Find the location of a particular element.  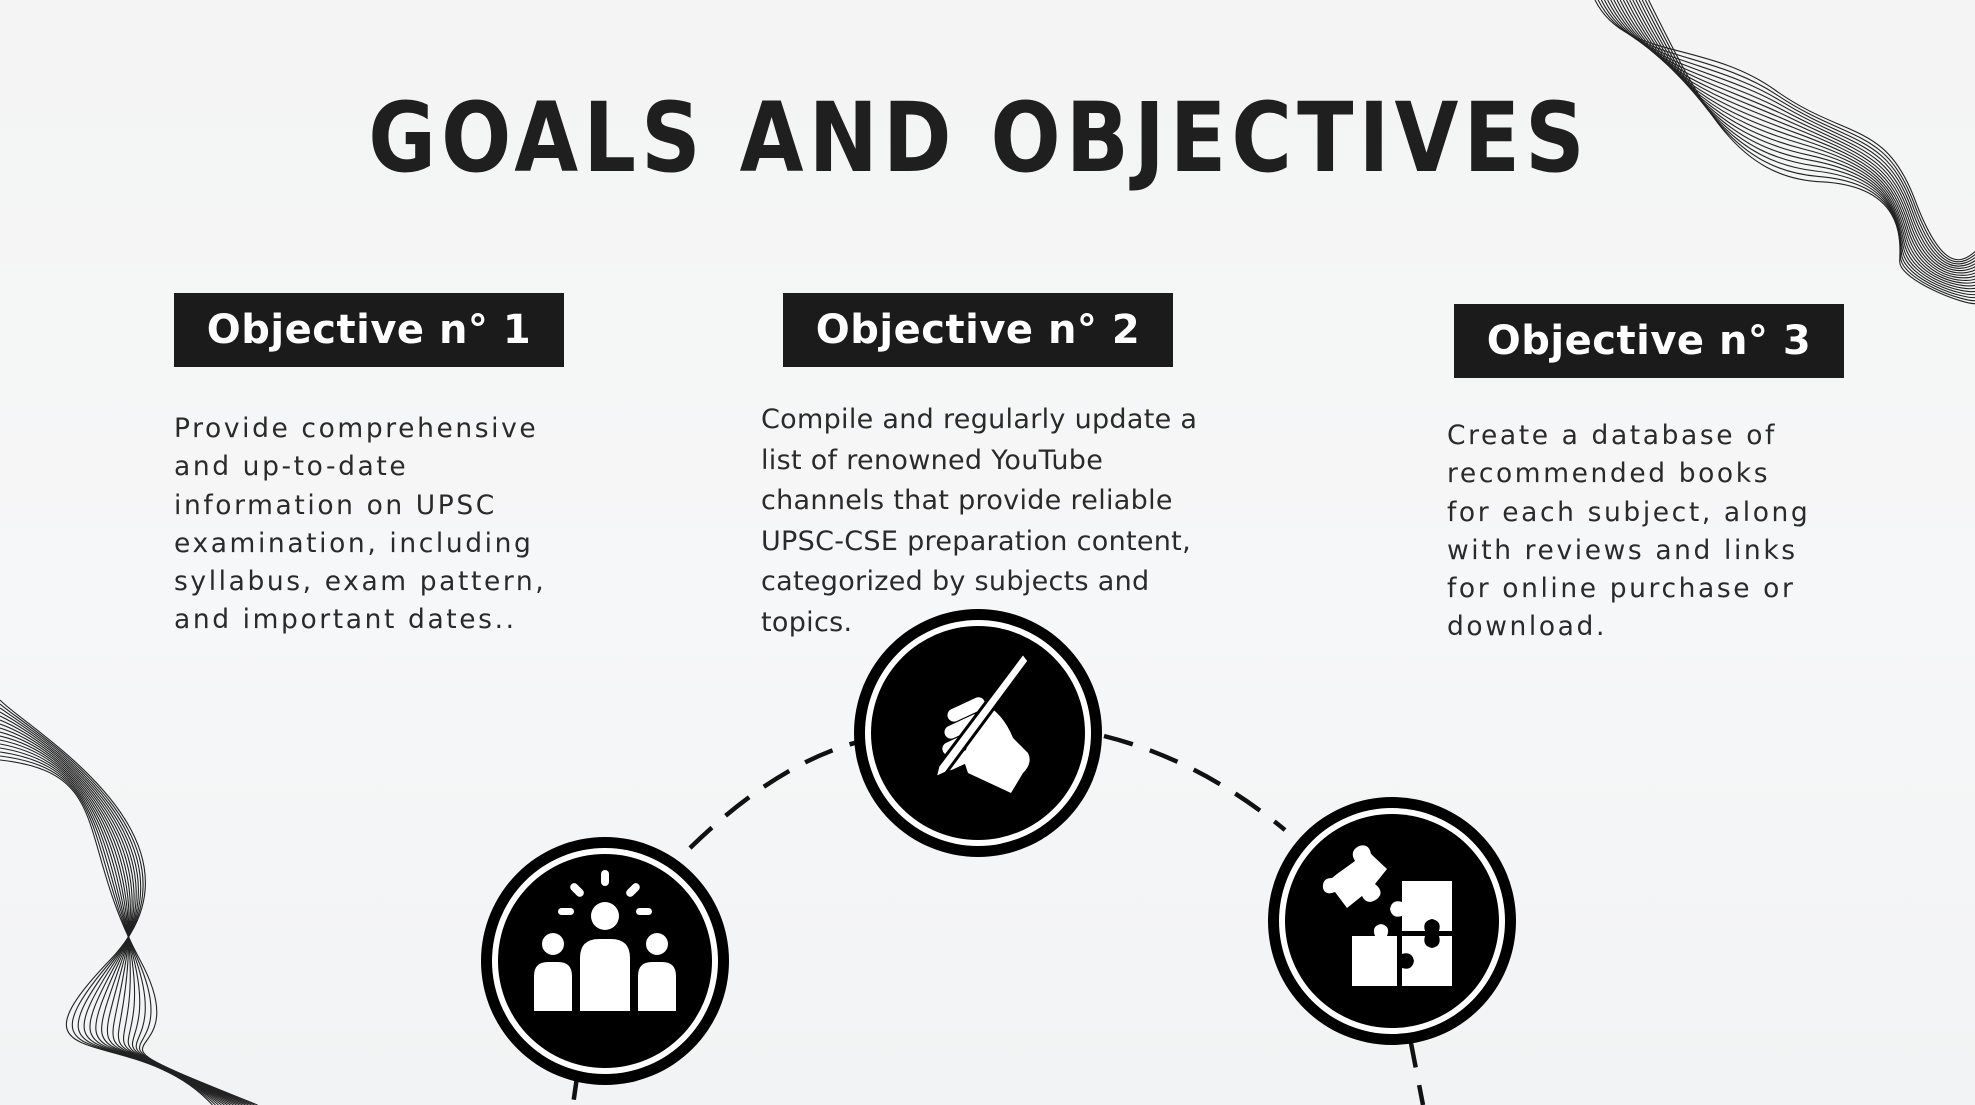

hand-pen-icon is located at coordinates (978, 733).